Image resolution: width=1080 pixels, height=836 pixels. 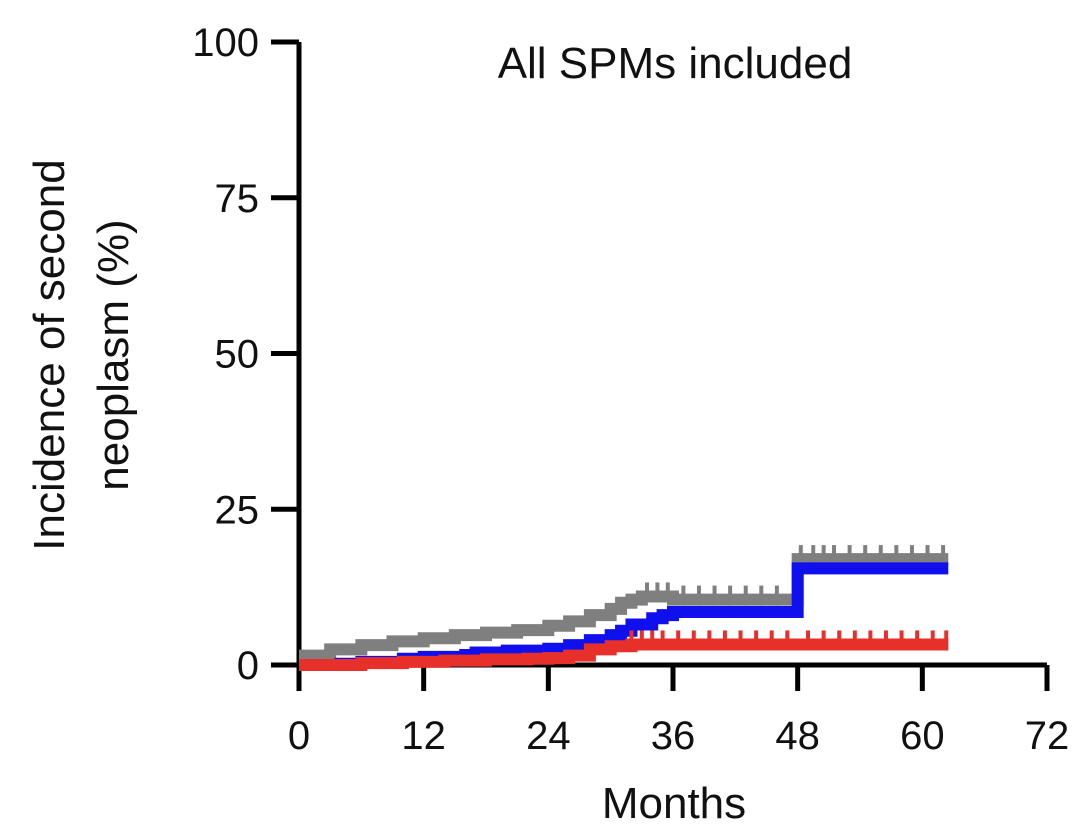 I want to click on x-tick-label: 60, so click(x=922, y=736).